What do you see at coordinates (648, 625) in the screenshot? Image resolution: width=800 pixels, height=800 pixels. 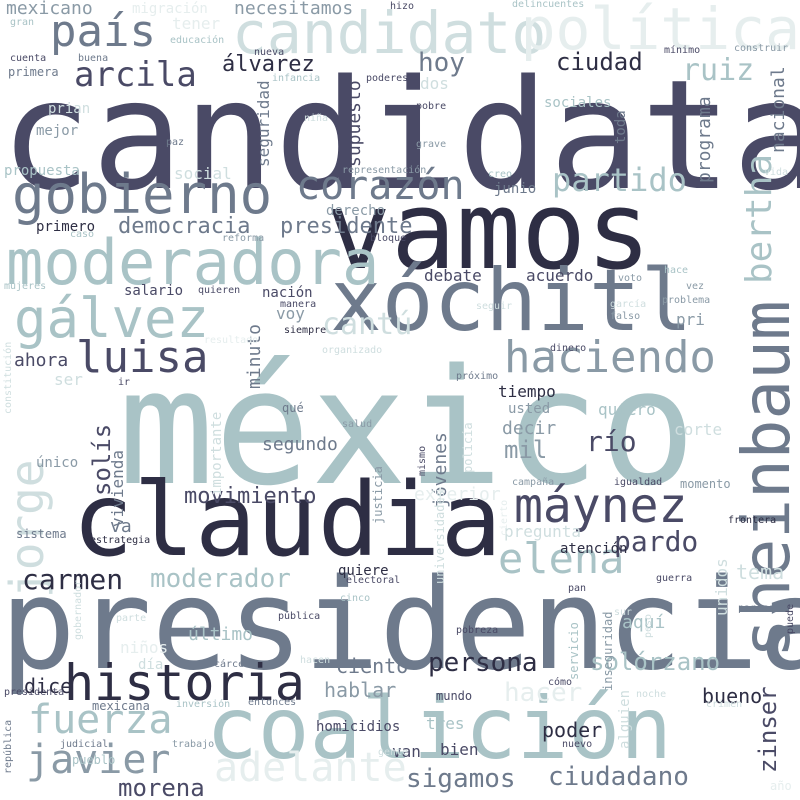 I see `word-168: peso` at bounding box center [648, 625].